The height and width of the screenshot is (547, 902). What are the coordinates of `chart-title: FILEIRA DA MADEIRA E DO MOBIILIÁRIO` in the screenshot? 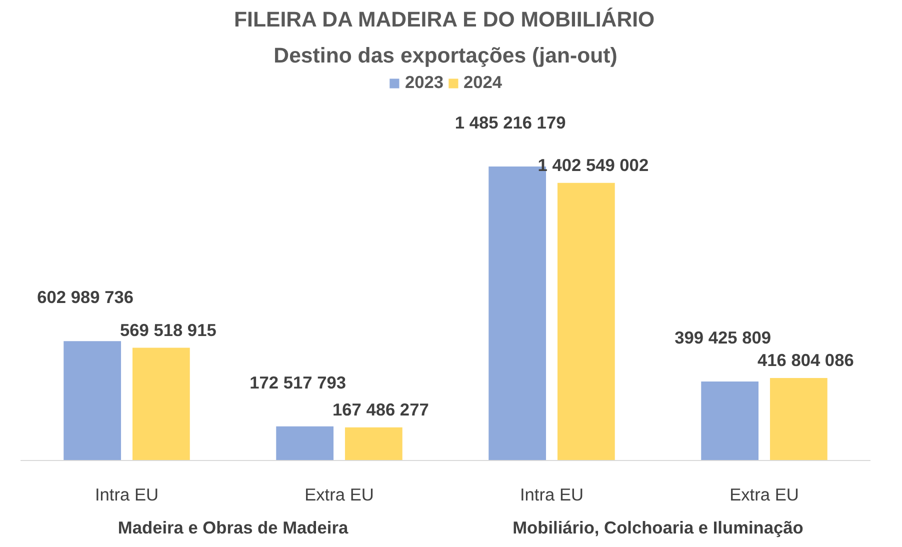 It's located at (444, 20).